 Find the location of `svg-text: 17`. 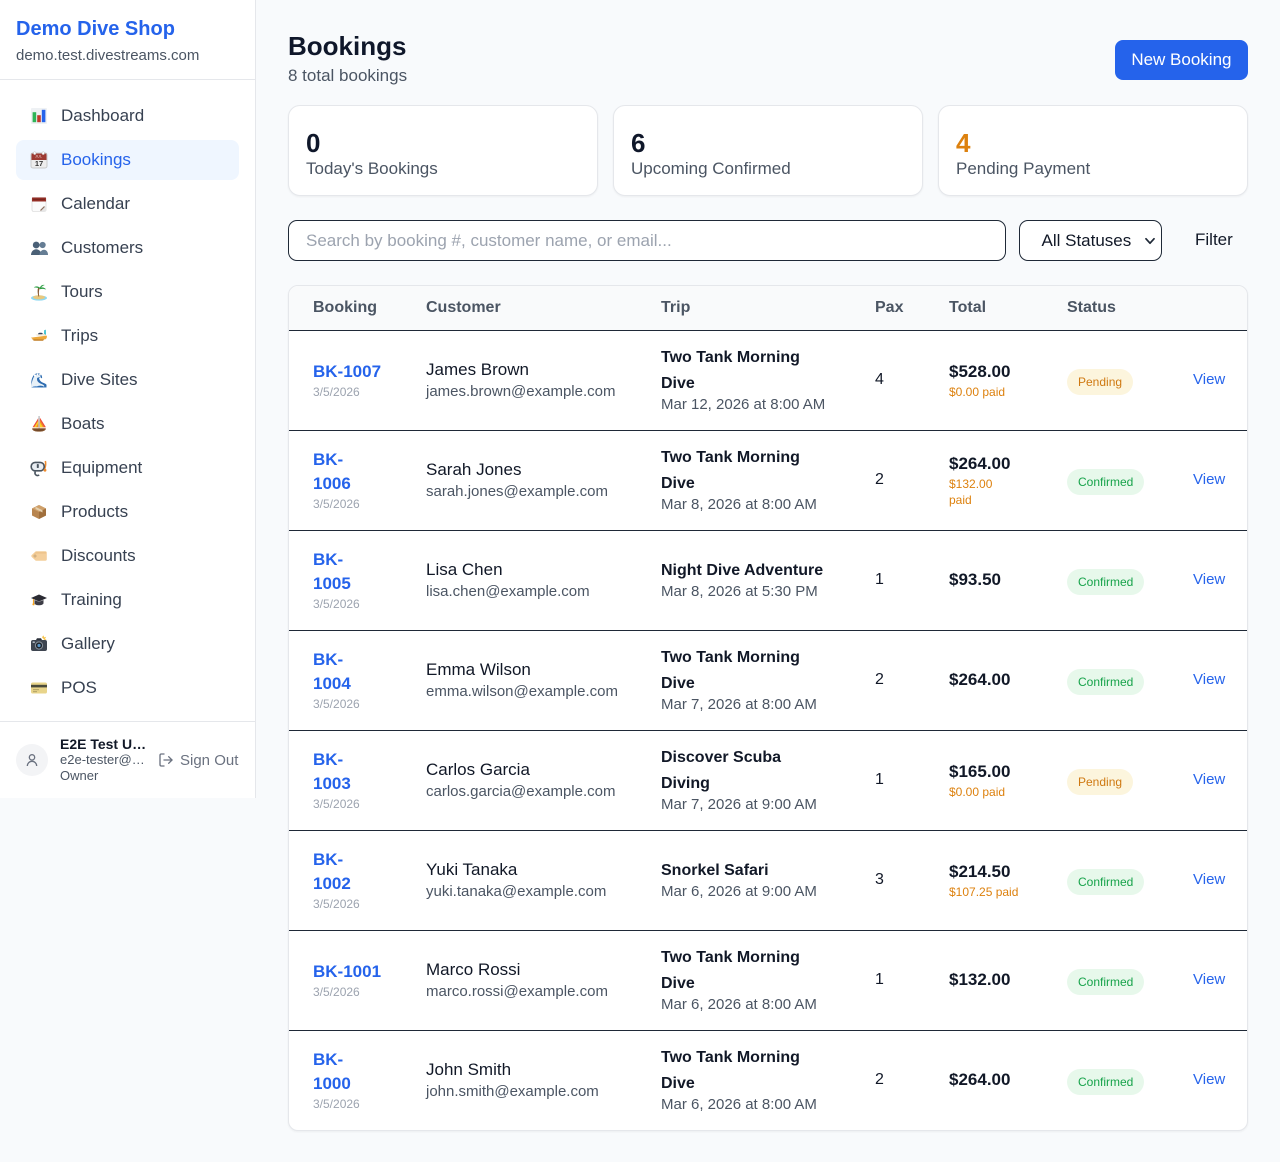

svg-text: 17 is located at coordinates (39, 163).